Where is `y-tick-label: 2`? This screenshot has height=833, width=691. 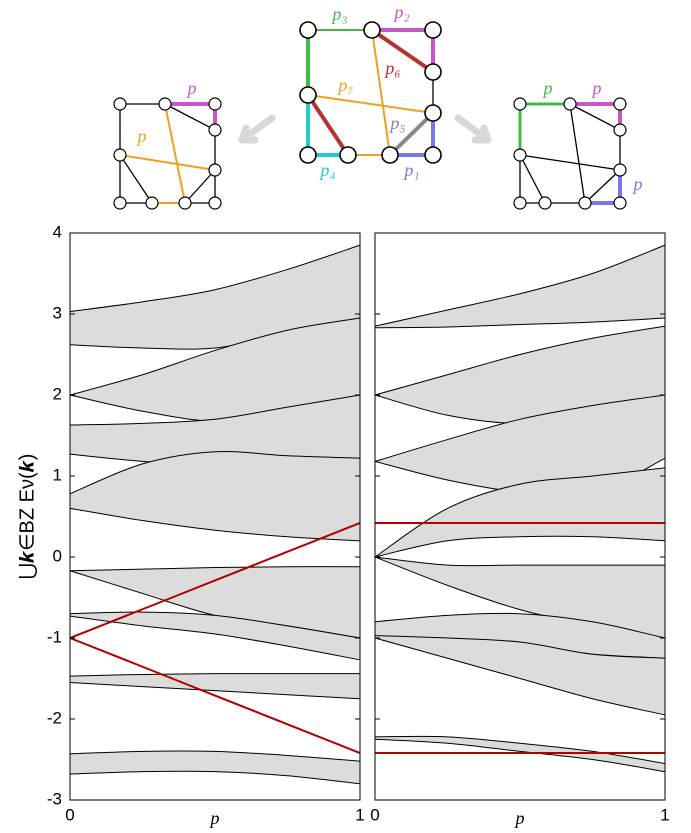 y-tick-label: 2 is located at coordinates (57, 393).